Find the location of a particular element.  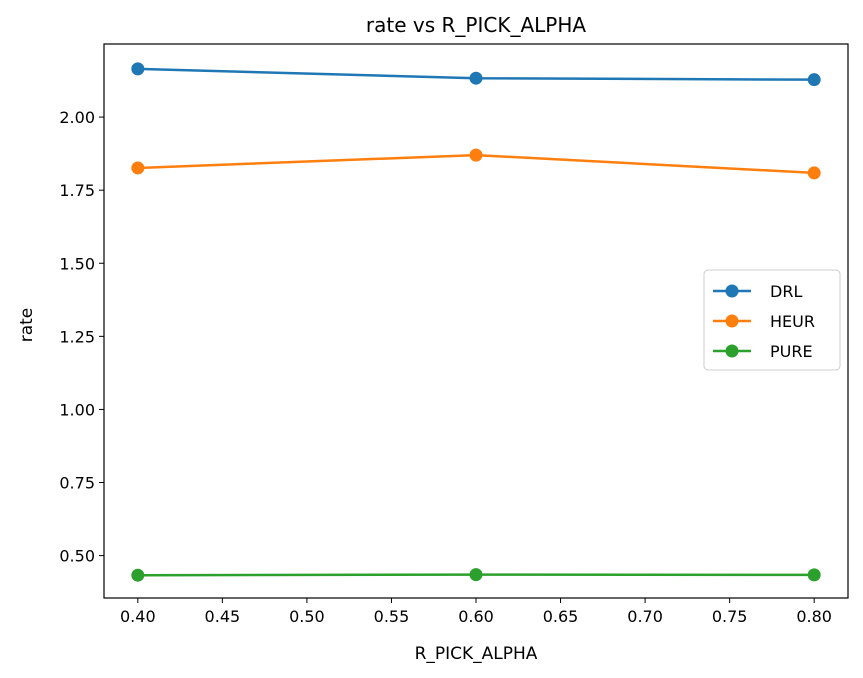

y-tick-label: 0.75 is located at coordinates (77, 483).